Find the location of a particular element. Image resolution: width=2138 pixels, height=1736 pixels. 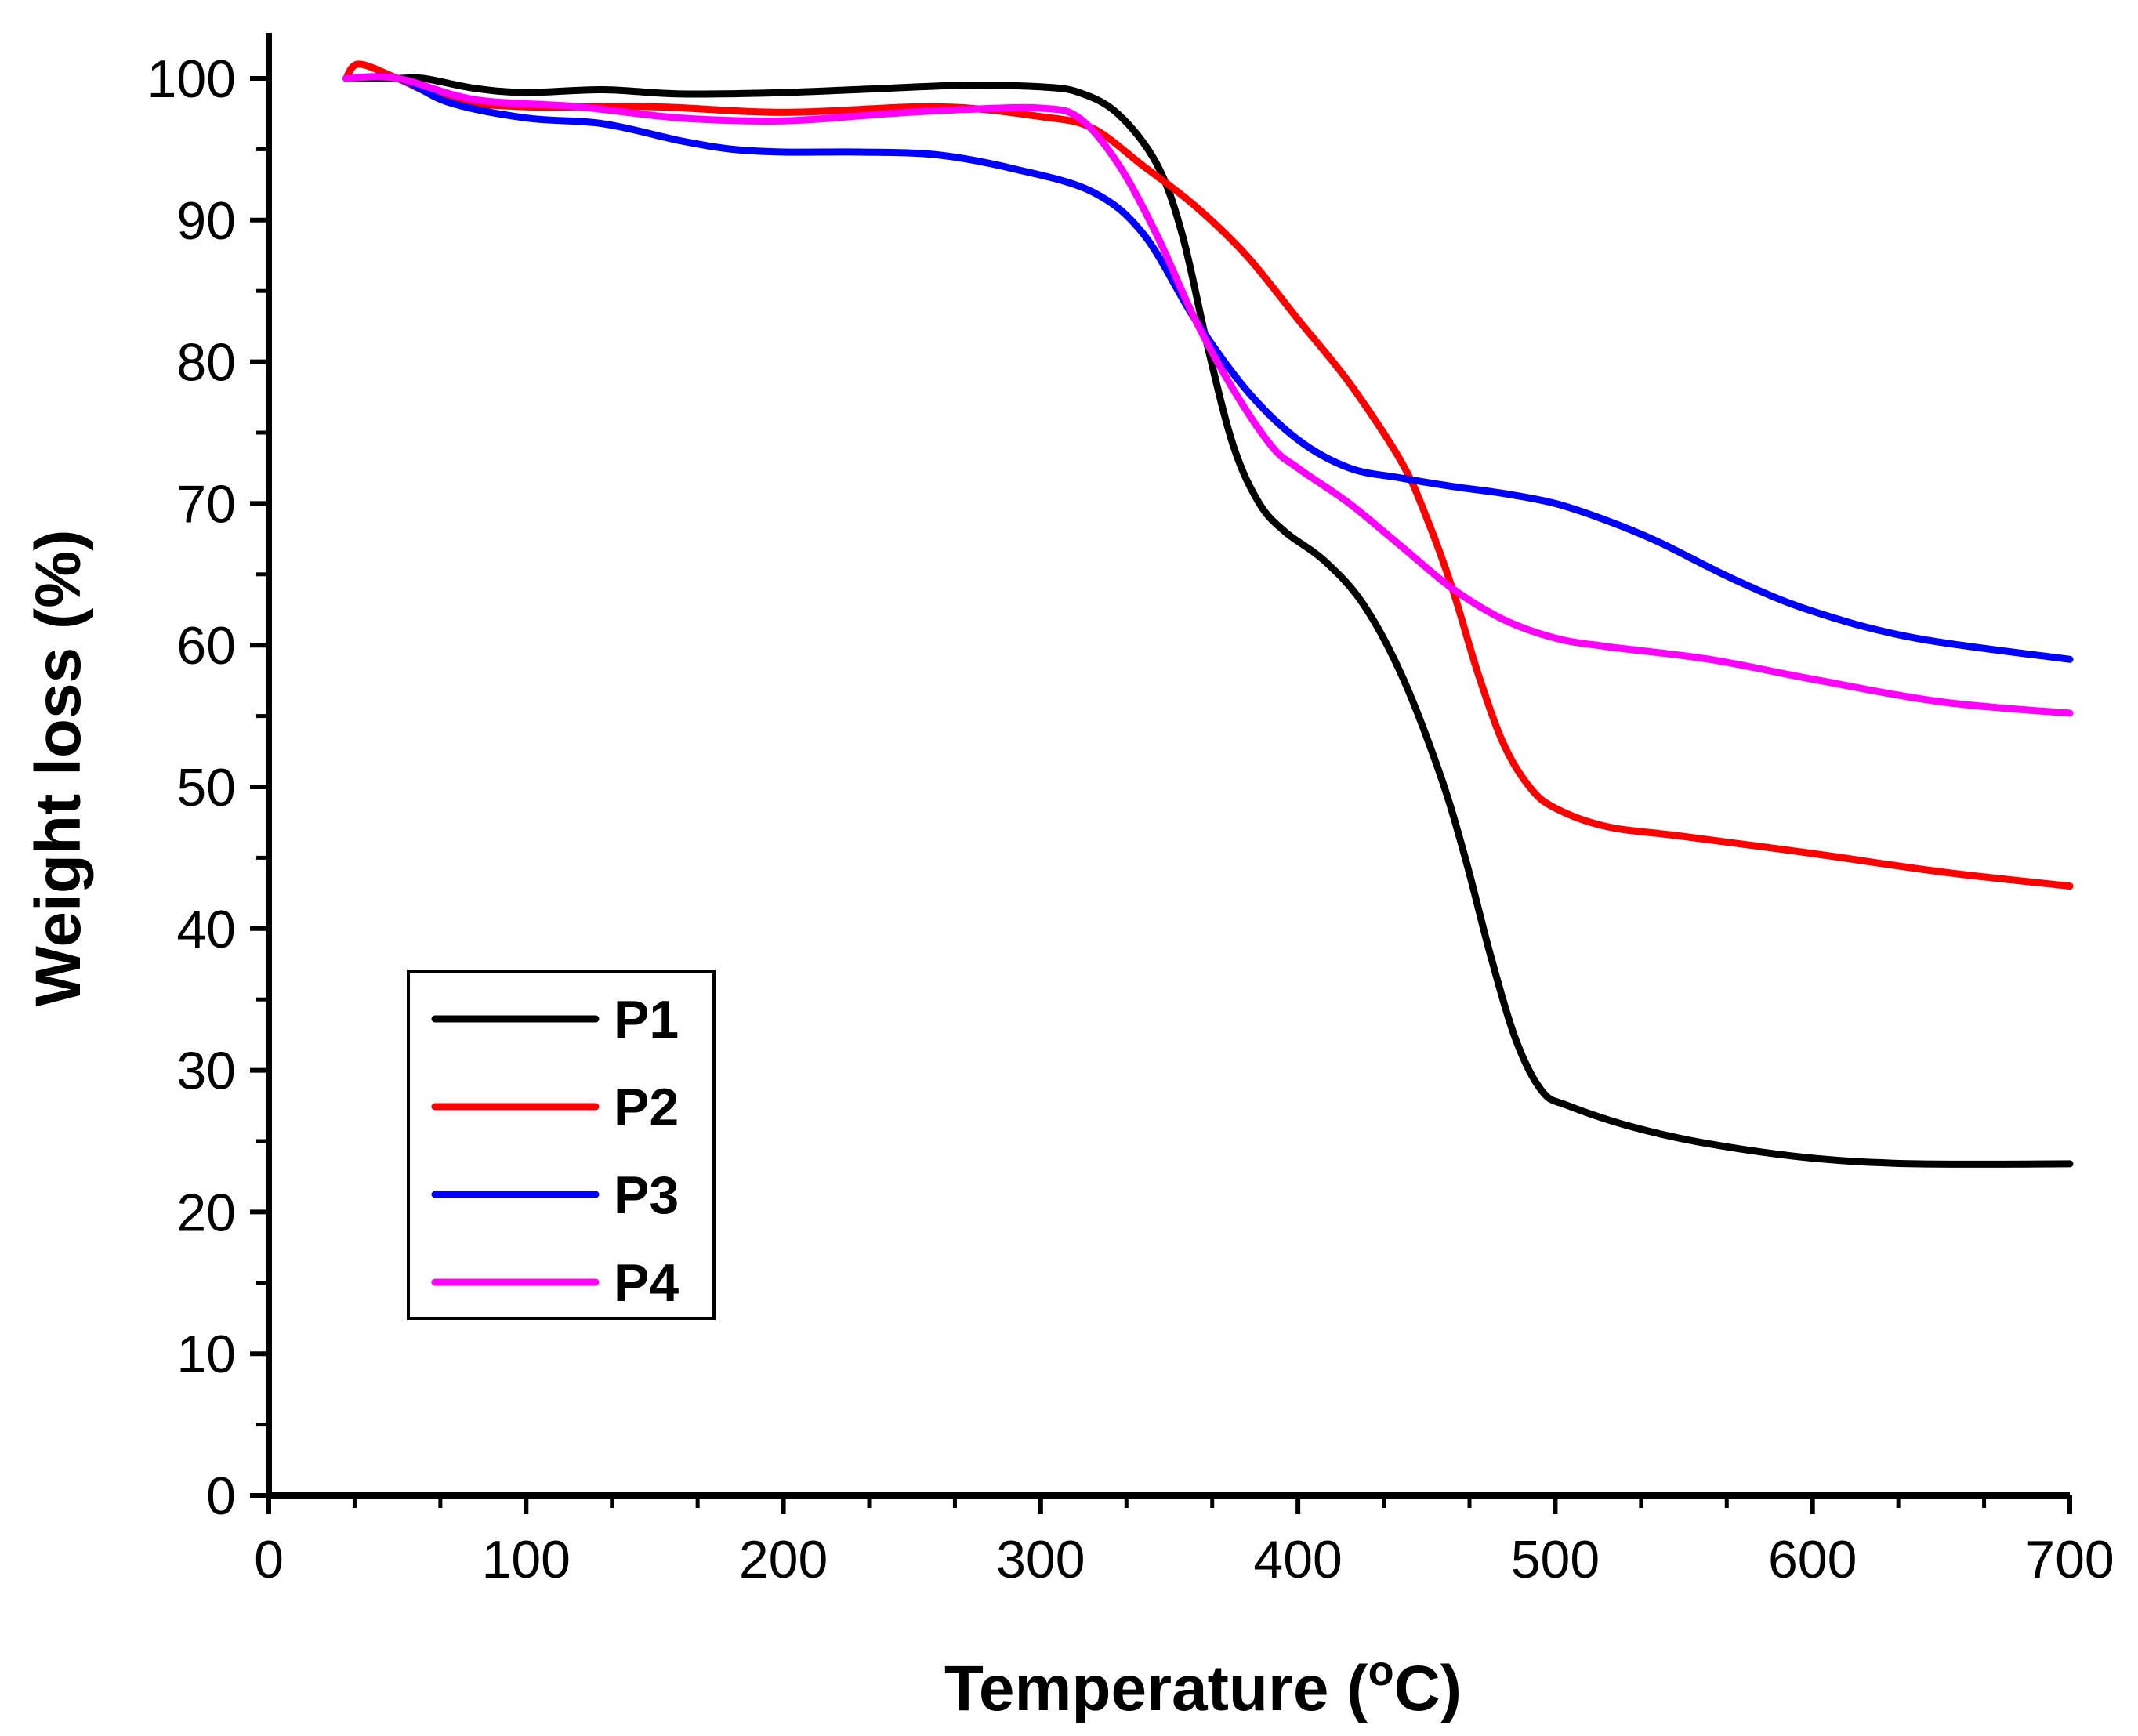

x-ticks: 0 100 200 300 400 500 600 700 is located at coordinates (1184, 1542).